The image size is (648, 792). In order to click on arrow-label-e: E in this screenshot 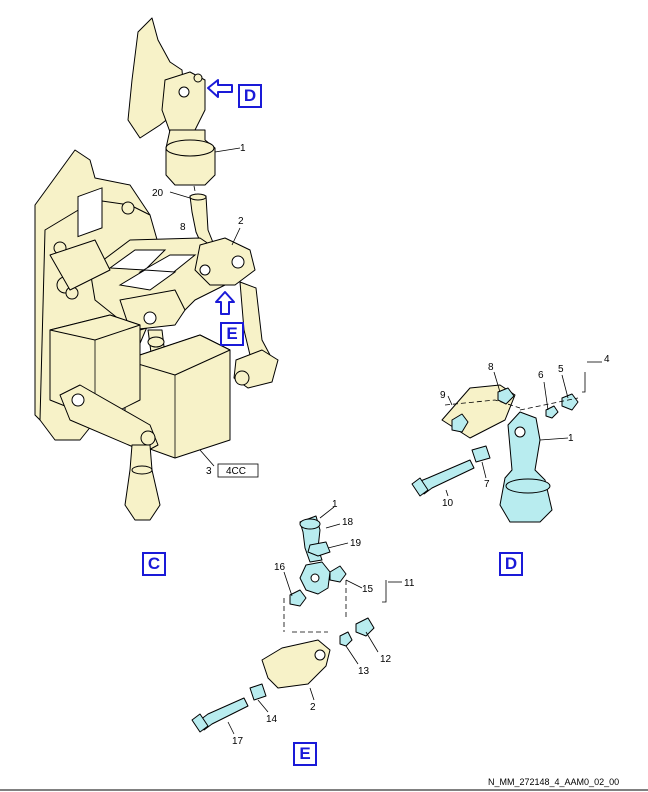, I will do `click(232, 334)`.